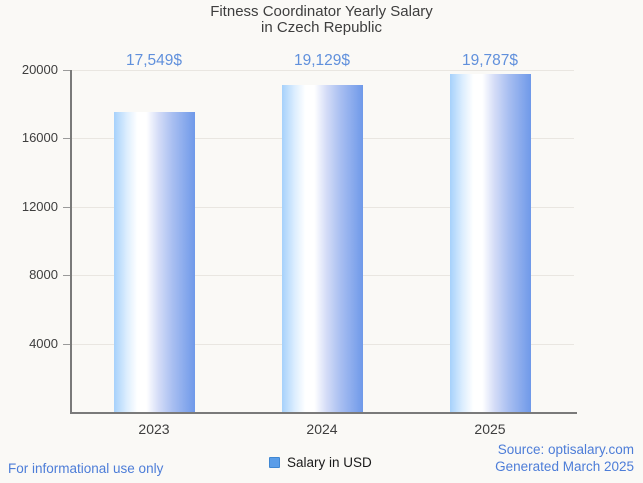 The image size is (643, 483). I want to click on chart-title-line2: in Czech Republic, so click(321, 27).